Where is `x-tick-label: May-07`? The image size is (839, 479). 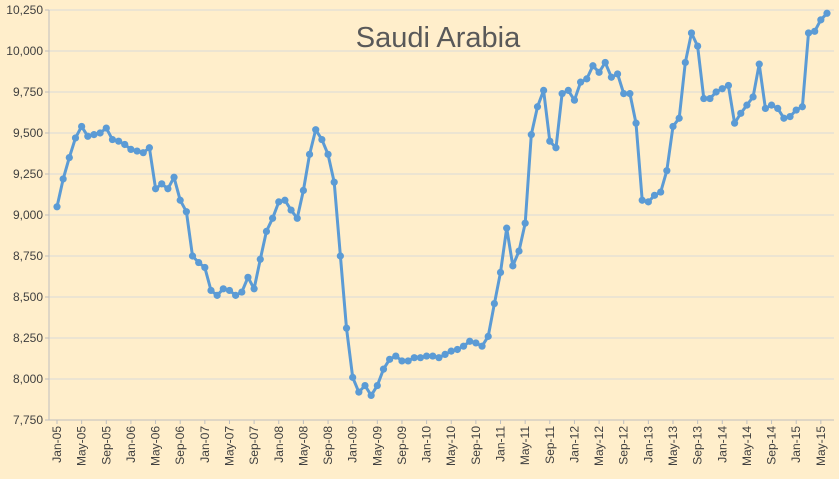
x-tick-label: May-07 is located at coordinates (229, 446).